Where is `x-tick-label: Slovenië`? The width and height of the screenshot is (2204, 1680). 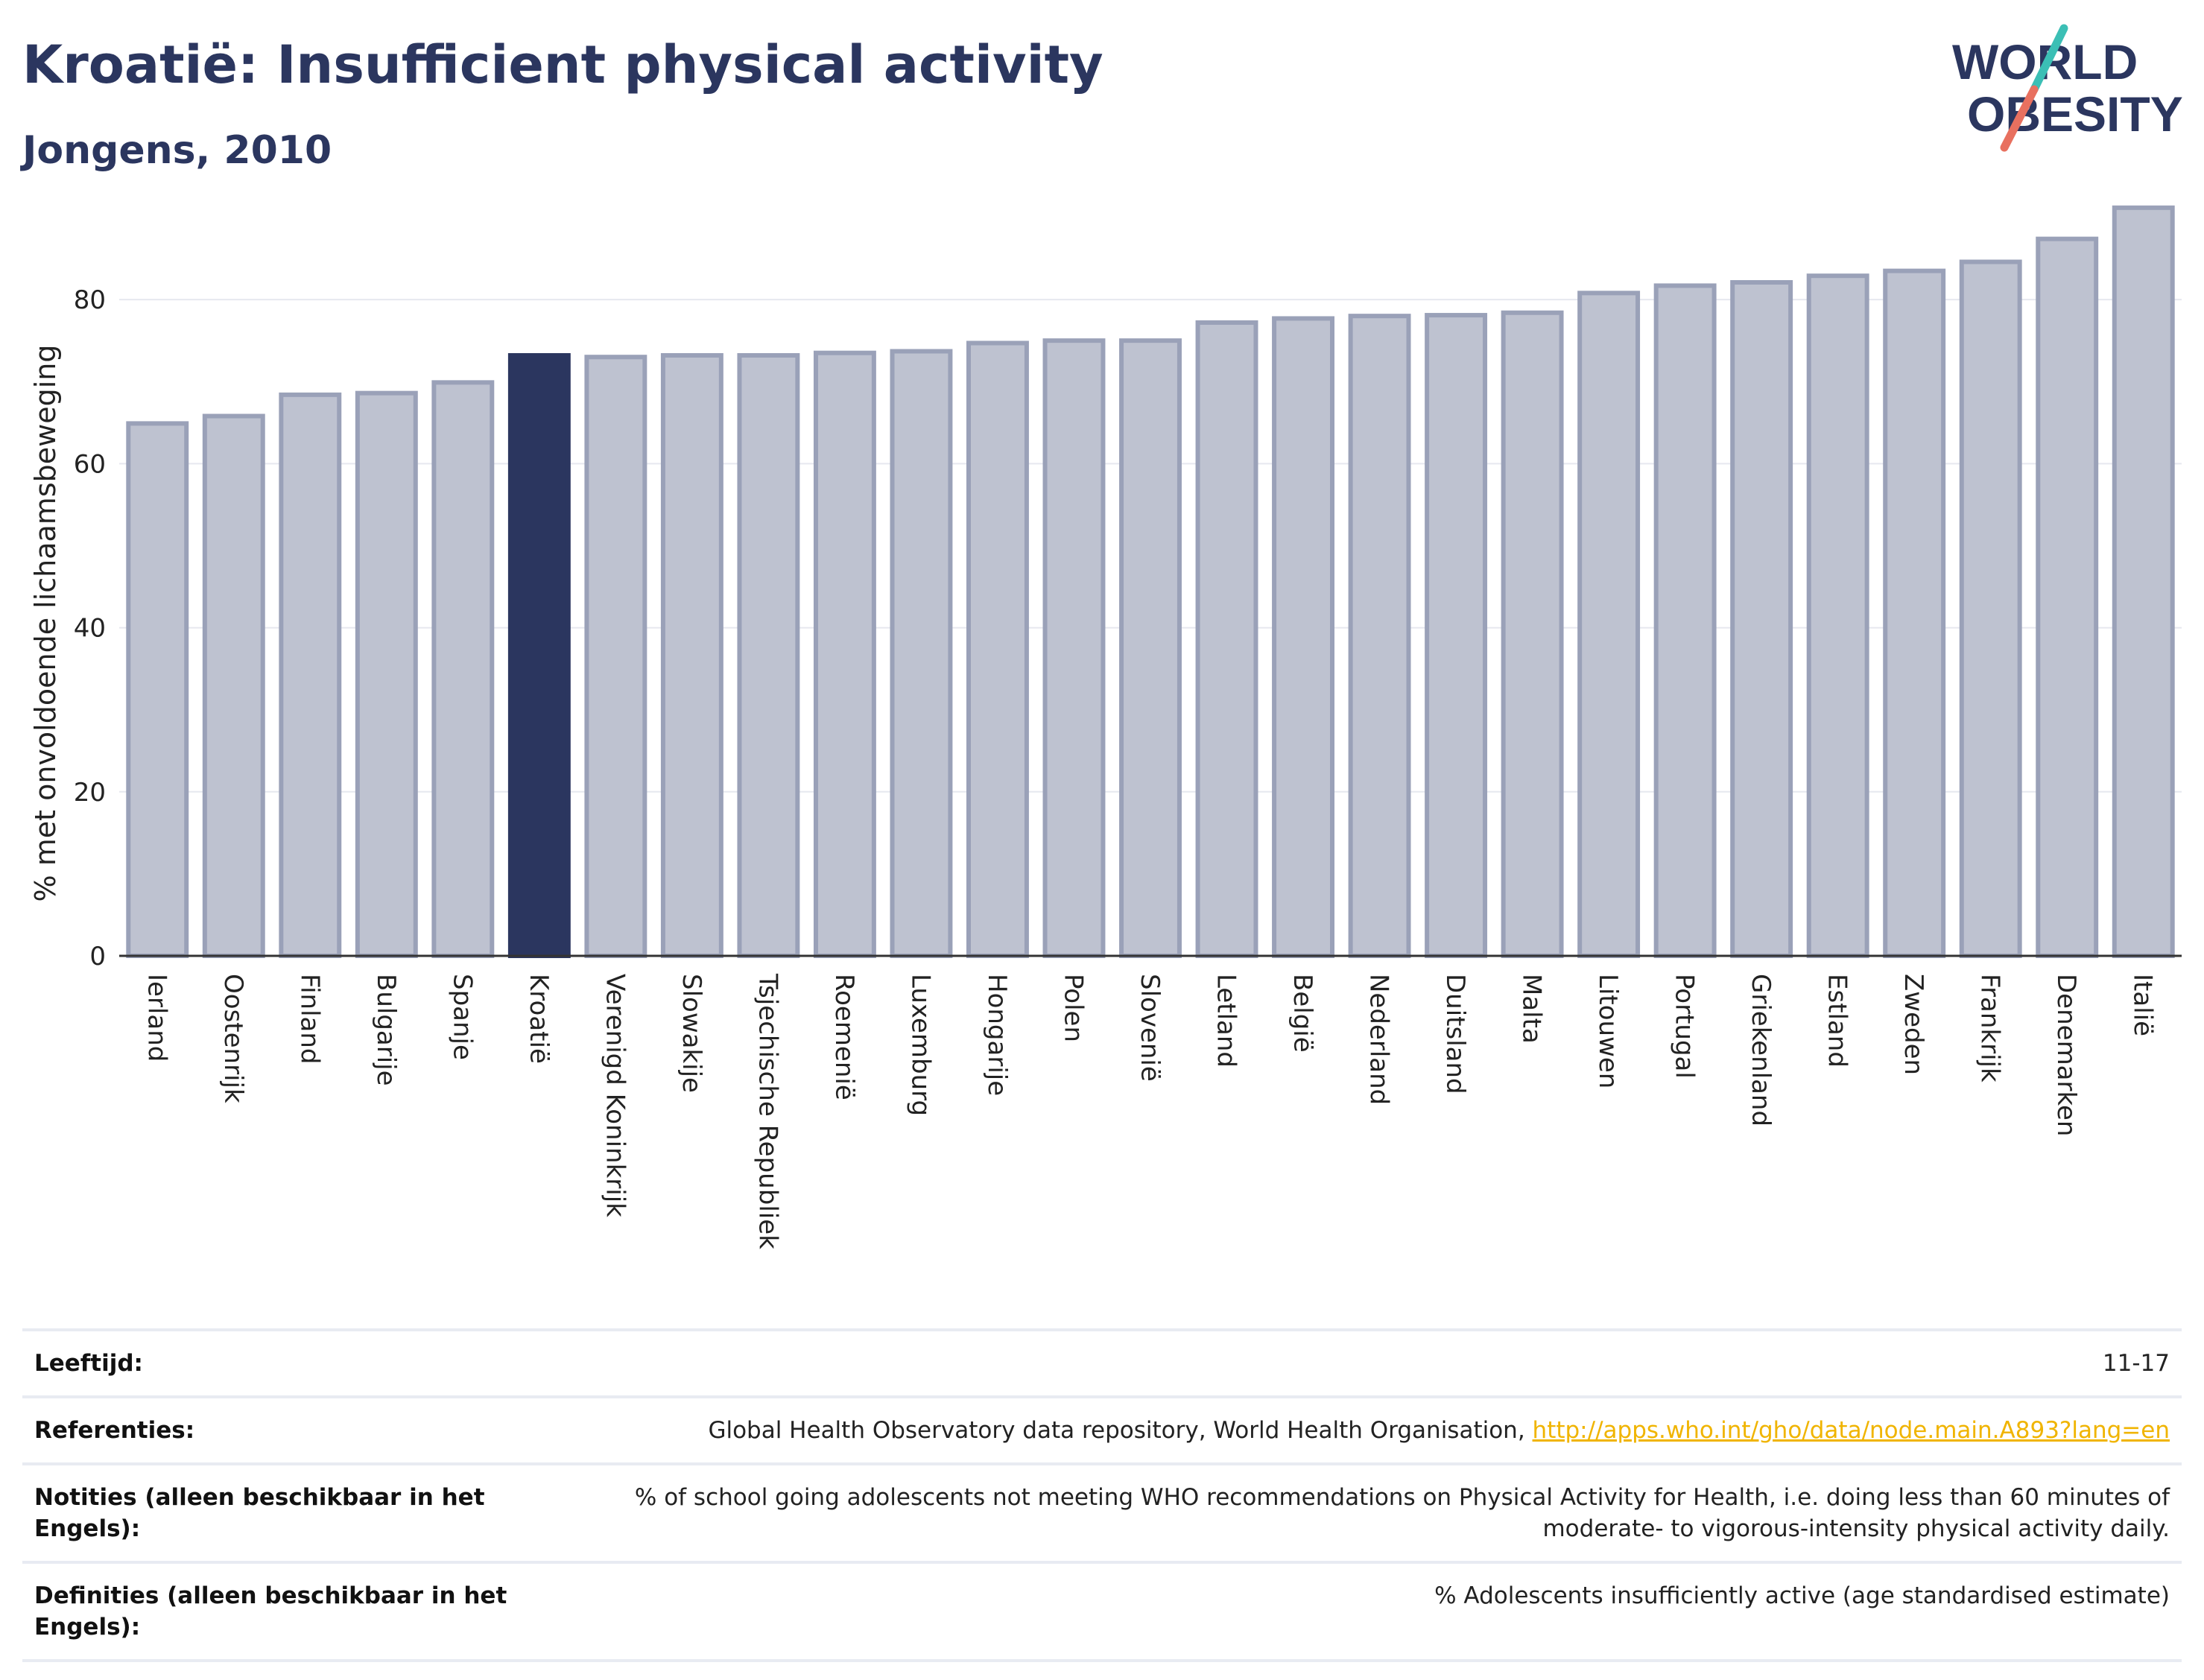
x-tick-label: Slovenië is located at coordinates (1150, 1028).